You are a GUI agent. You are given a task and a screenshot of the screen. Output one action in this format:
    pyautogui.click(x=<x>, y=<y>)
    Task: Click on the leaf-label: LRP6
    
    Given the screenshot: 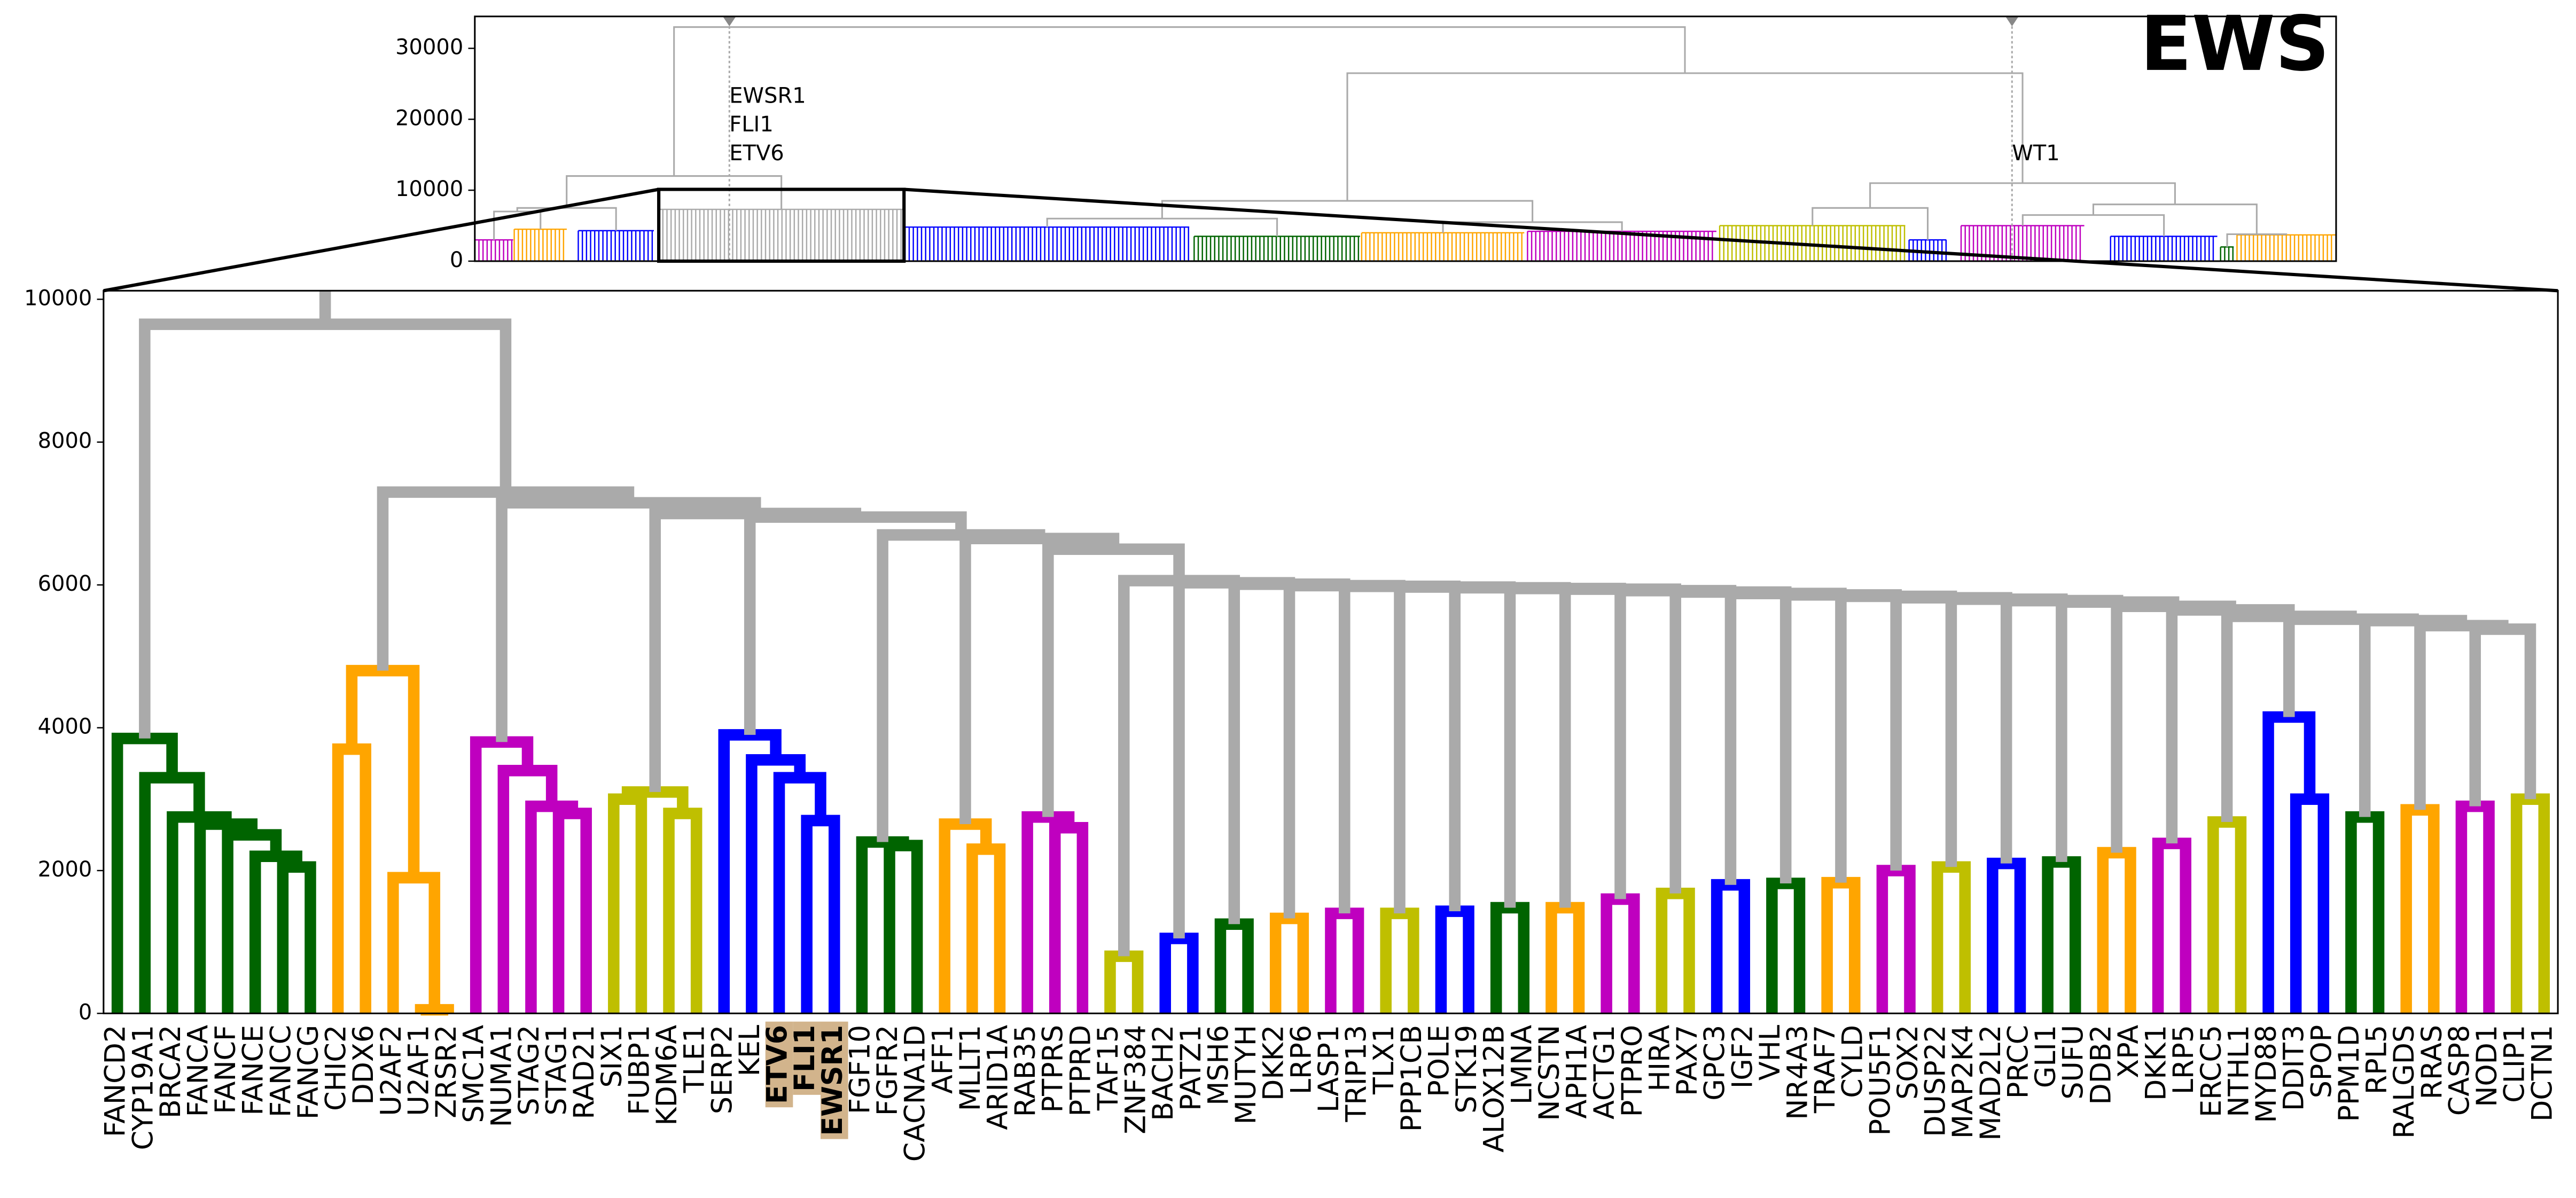 What is the action you would take?
    pyautogui.click(x=1301, y=1060)
    